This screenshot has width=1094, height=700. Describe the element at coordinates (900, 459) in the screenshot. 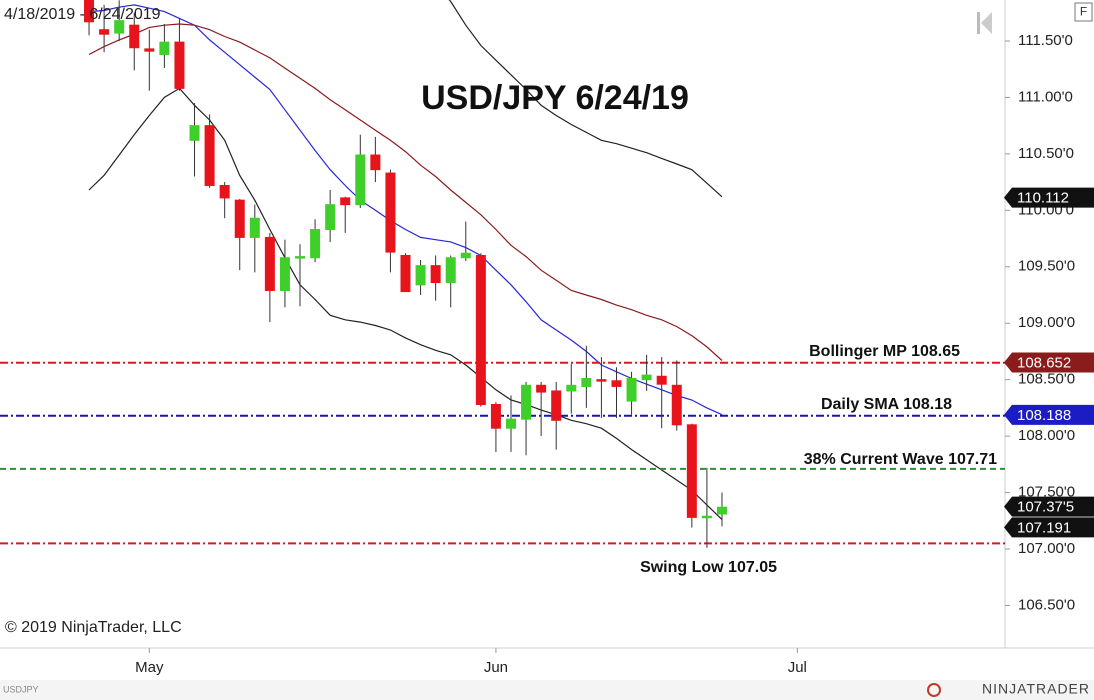

I see `level-label: 38% Current Wave 107.71` at that location.